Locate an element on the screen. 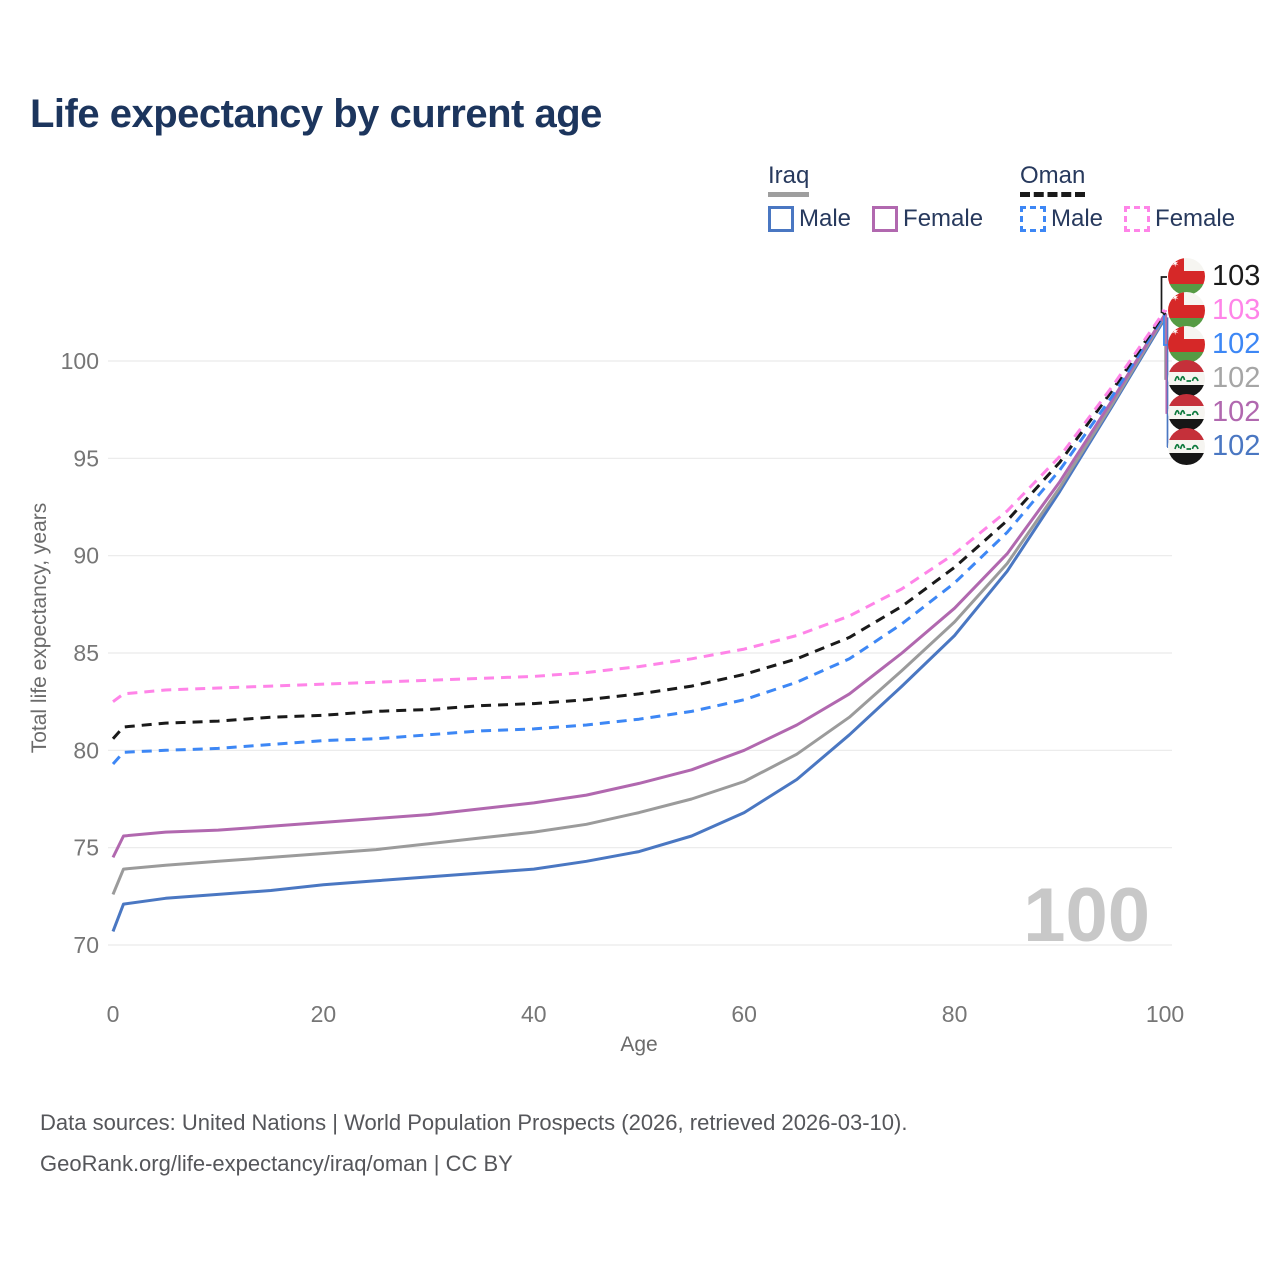 This screenshot has width=1280, height=1280. end-label-connector-oman-female is located at coordinates (1164, 310).